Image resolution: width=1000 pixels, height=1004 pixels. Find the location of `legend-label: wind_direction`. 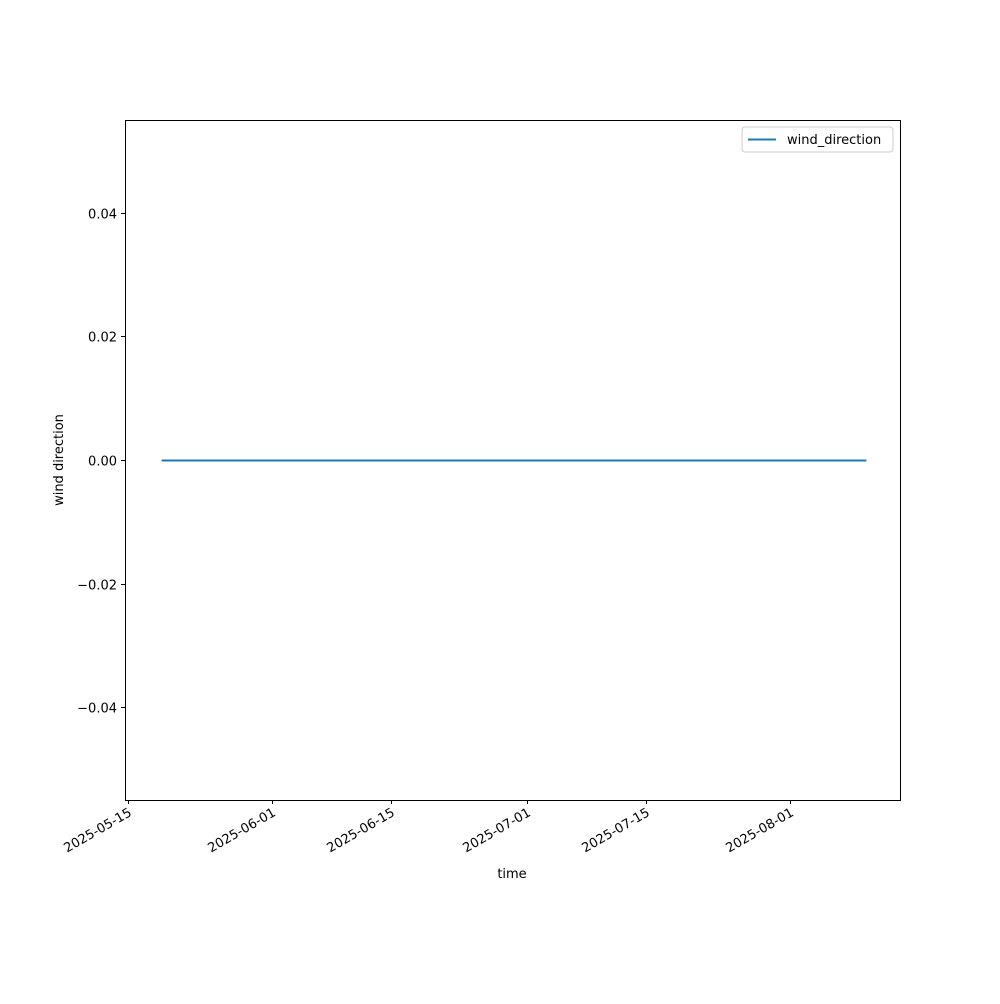

legend-label: wind_direction is located at coordinates (834, 140).